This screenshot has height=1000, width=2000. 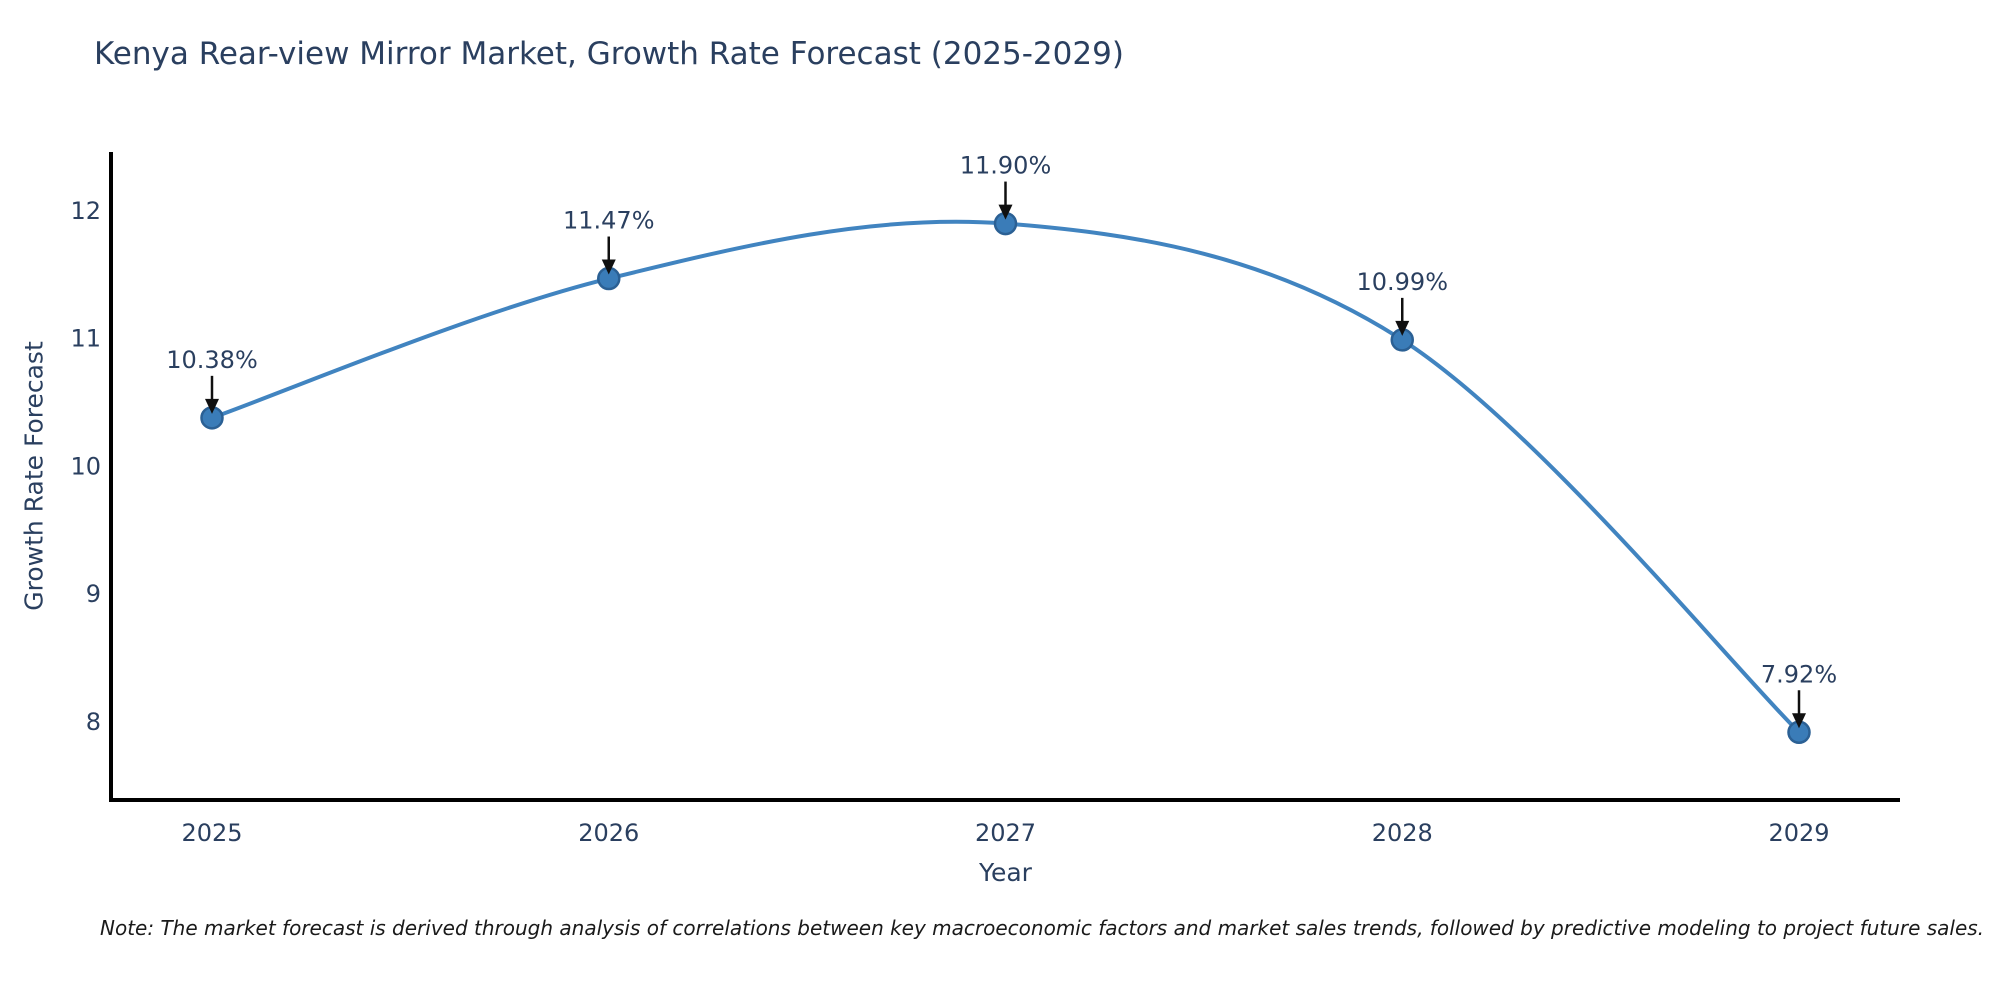 I want to click on point-value-label: 10.38%, so click(x=212, y=360).